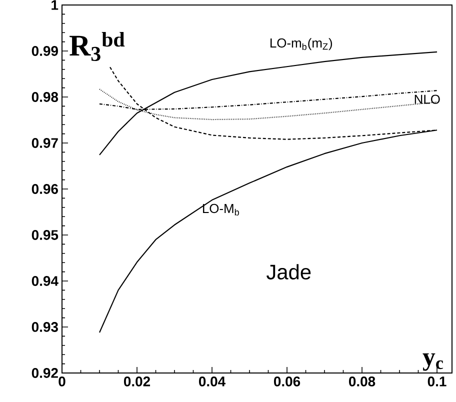 Image resolution: width=456 pixels, height=402 pixels. Describe the element at coordinates (45, 235) in the screenshot. I see `y-tick-label: 0.95` at that location.